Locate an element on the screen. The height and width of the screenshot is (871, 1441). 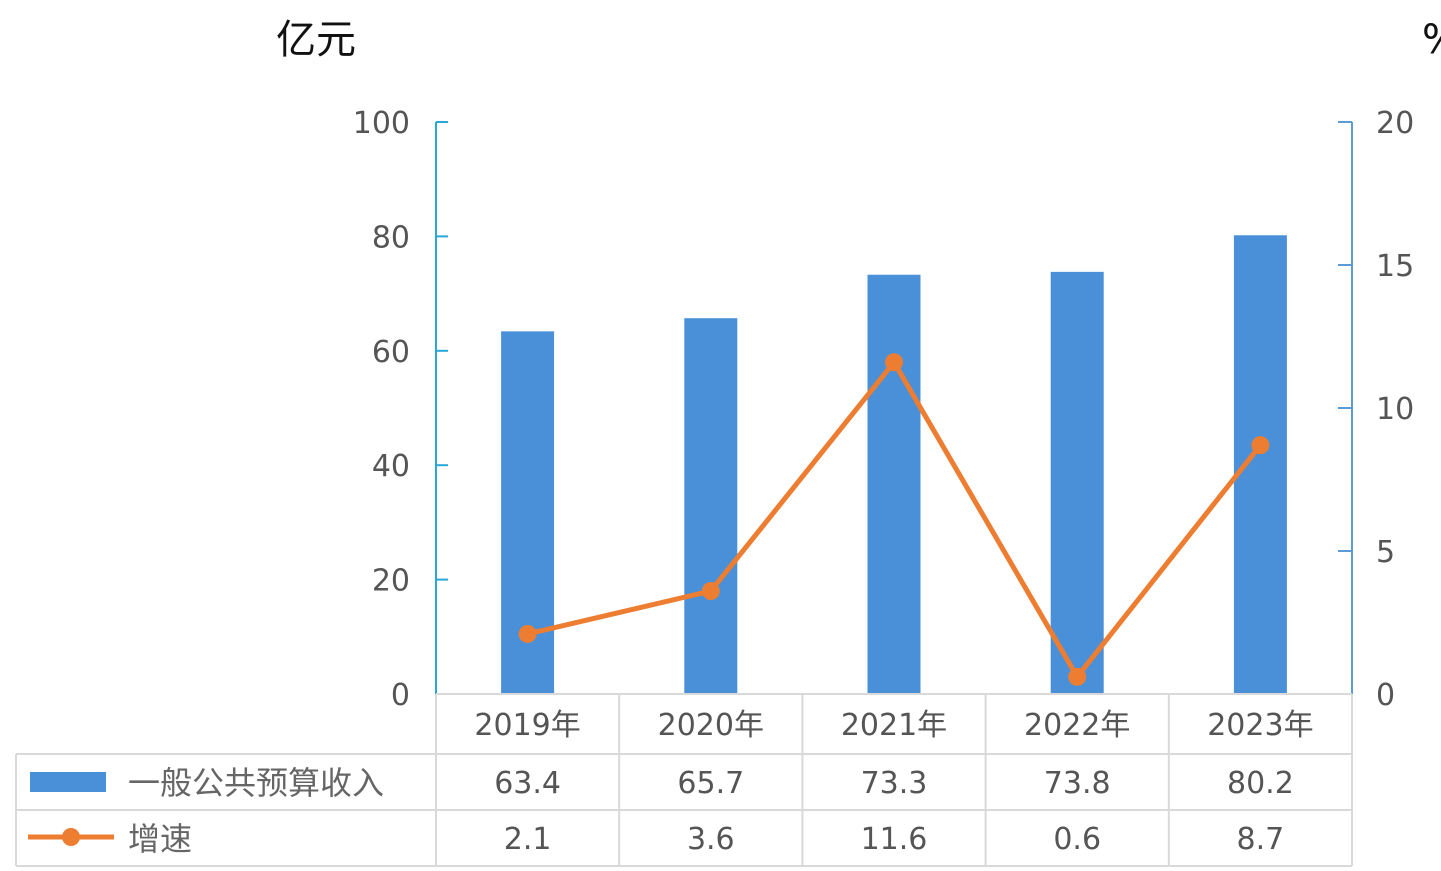
y-right-unit: % is located at coordinates (1431, 40).